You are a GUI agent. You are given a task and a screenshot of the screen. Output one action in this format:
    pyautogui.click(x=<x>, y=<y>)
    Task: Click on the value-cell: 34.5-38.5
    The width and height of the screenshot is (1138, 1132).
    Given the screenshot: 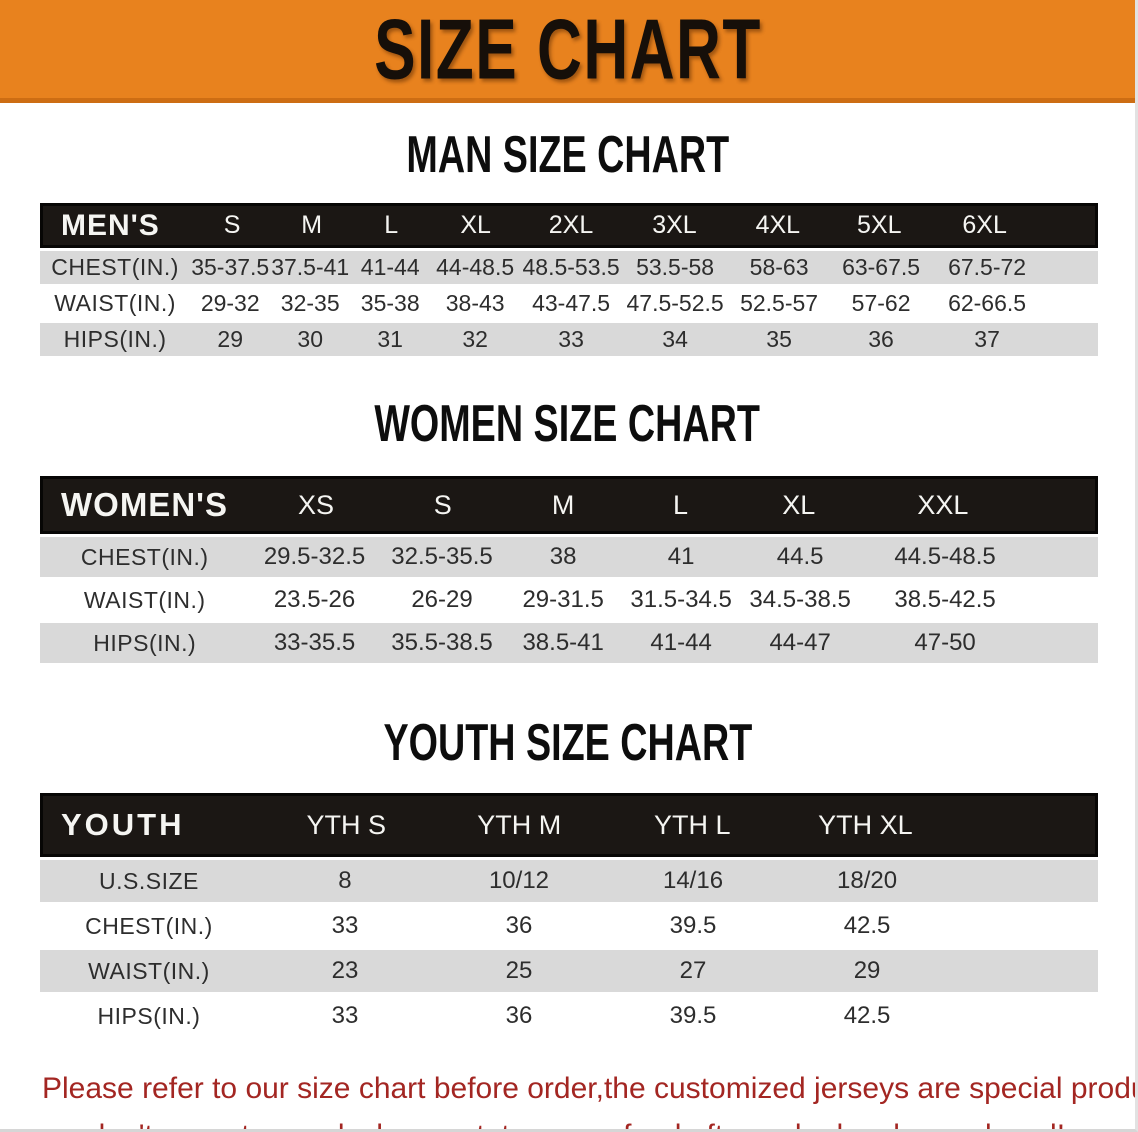 What is the action you would take?
    pyautogui.click(x=800, y=599)
    